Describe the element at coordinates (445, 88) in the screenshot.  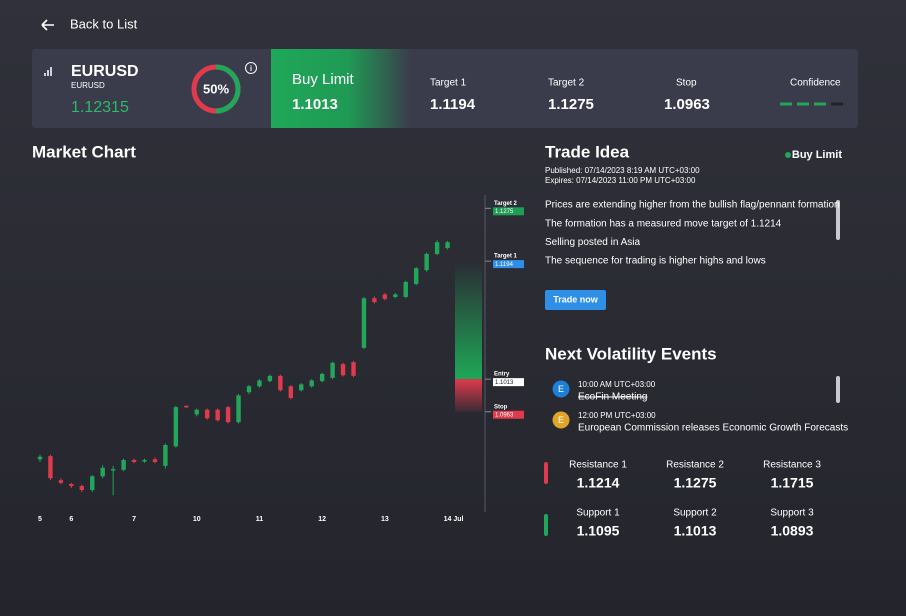
I see `instrument-card` at that location.